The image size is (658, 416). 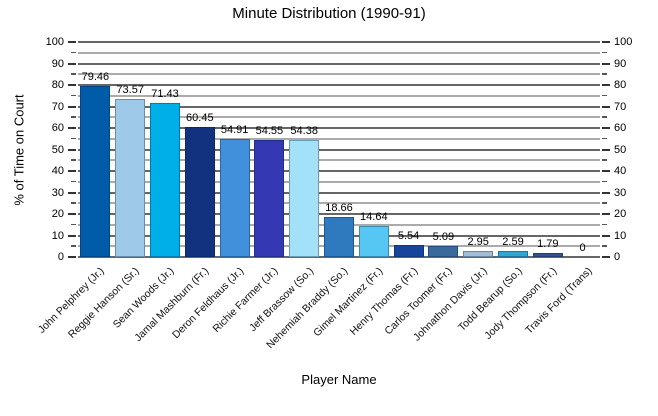 What do you see at coordinates (130, 89) in the screenshot?
I see `bar-value-label: 73.57` at bounding box center [130, 89].